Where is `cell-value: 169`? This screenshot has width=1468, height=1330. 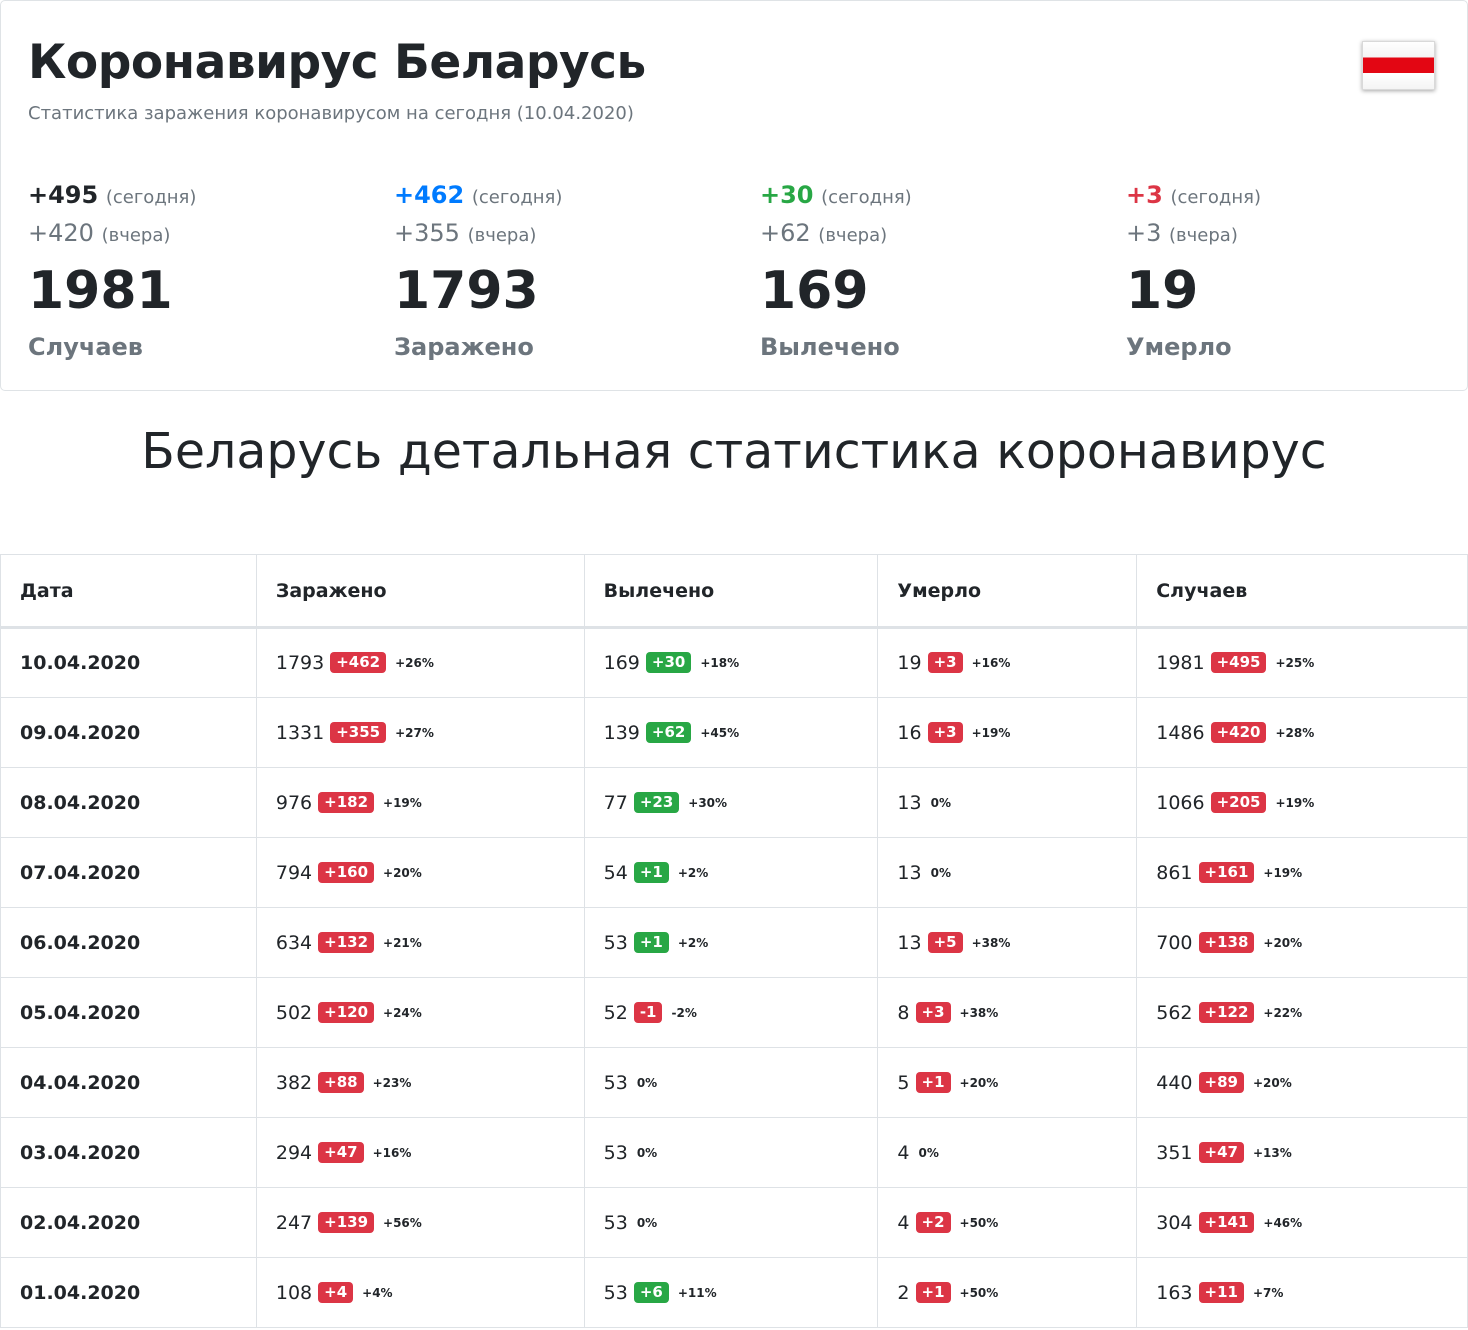 cell-value: 169 is located at coordinates (621, 663).